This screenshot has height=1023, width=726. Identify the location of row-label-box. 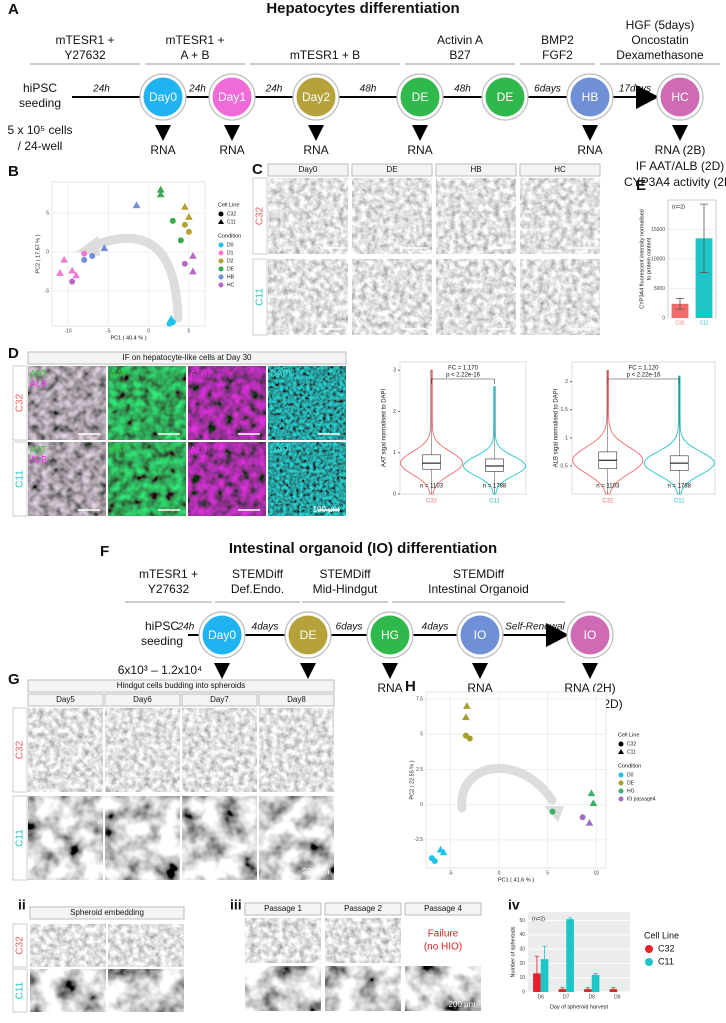
(20, 750).